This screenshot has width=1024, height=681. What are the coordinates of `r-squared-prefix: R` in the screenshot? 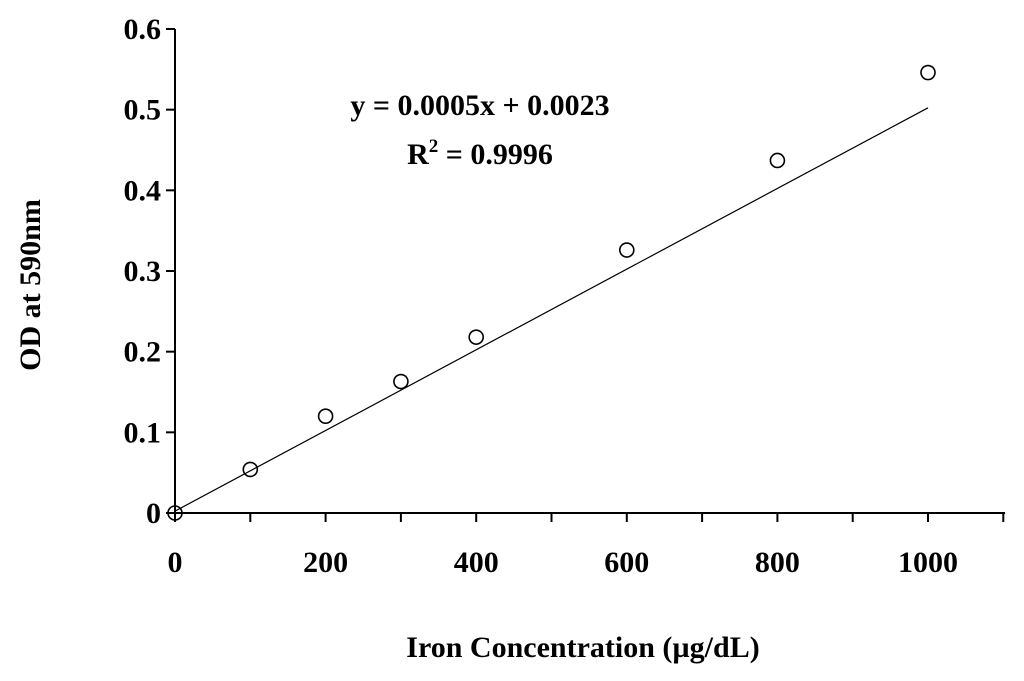 It's located at (418, 154).